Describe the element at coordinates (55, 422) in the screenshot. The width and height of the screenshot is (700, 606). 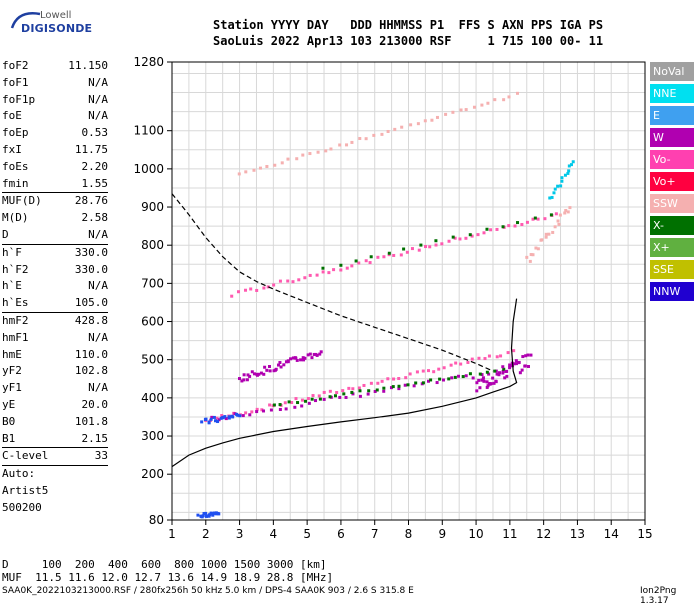
I see `param-row: B0 101.8` at that location.